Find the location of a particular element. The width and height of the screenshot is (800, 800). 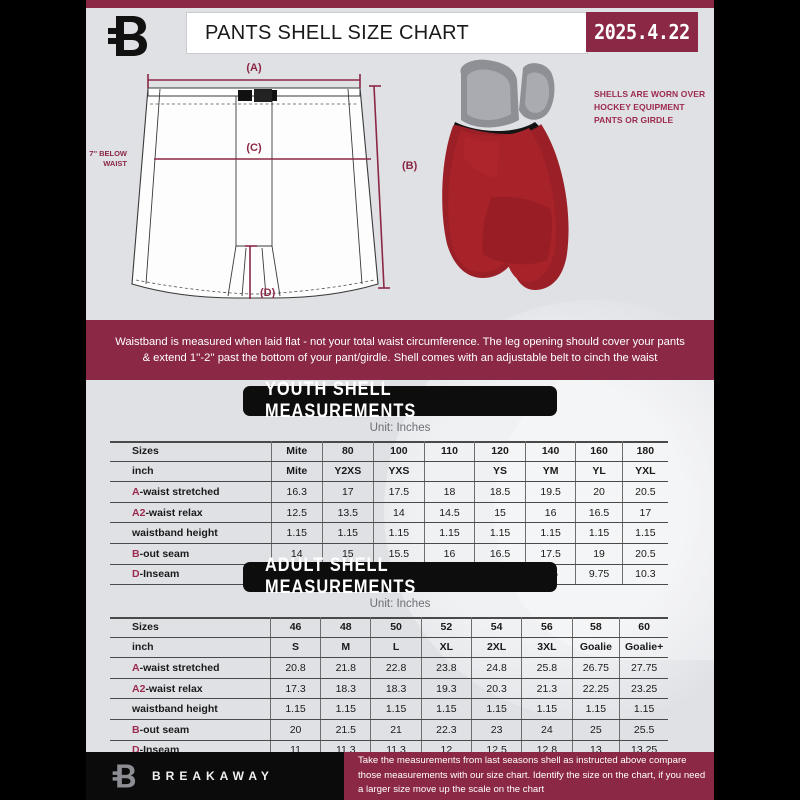

table-cell: 14 is located at coordinates (399, 513).